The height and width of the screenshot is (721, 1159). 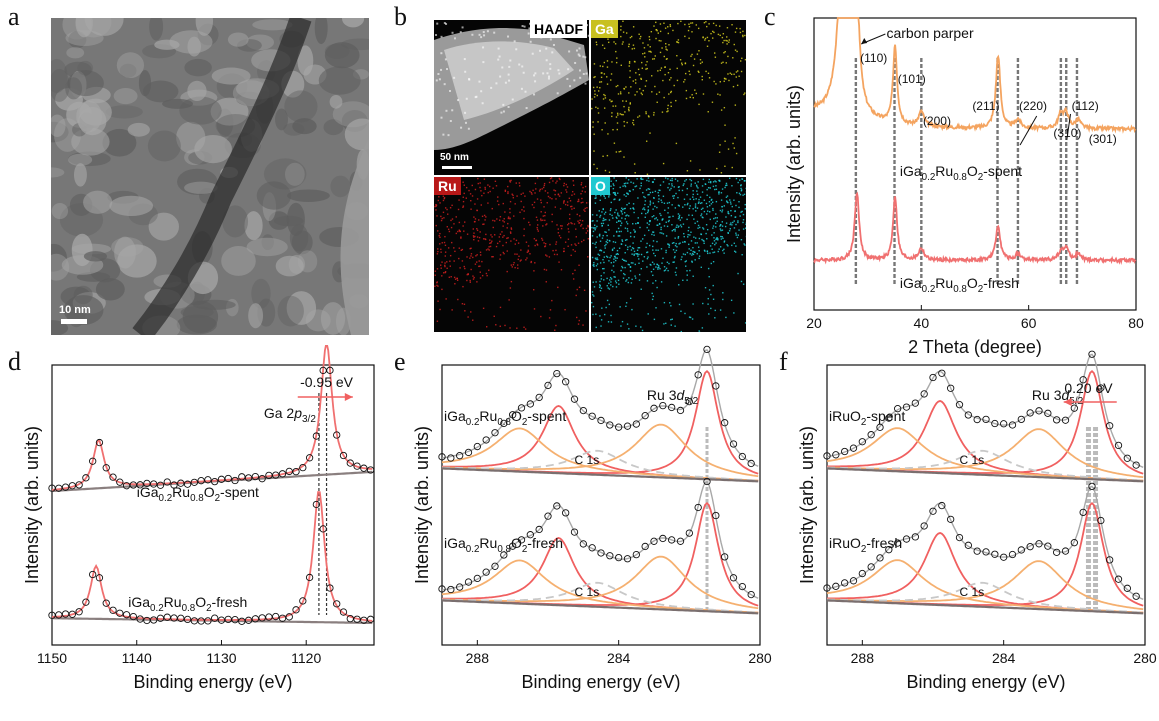 I want to click on rue-xtick-label-2: 280, so click(x=760, y=658).